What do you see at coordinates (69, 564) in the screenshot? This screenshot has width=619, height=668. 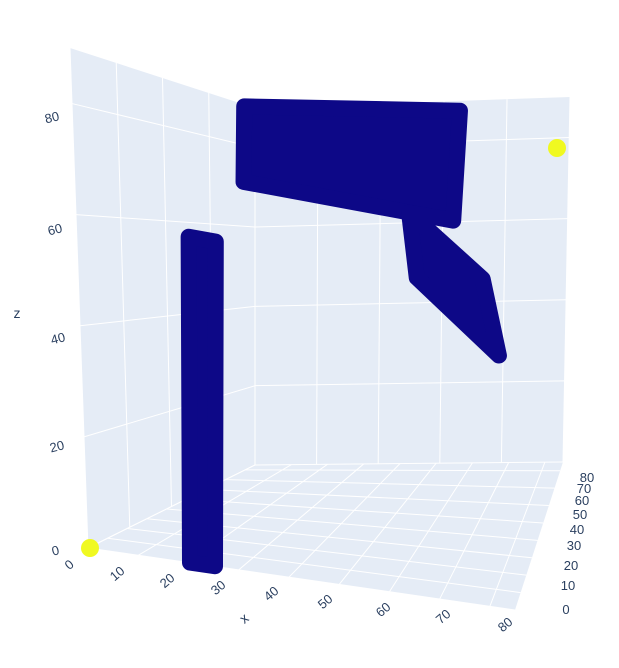 I see `x-tick-label: 0` at bounding box center [69, 564].